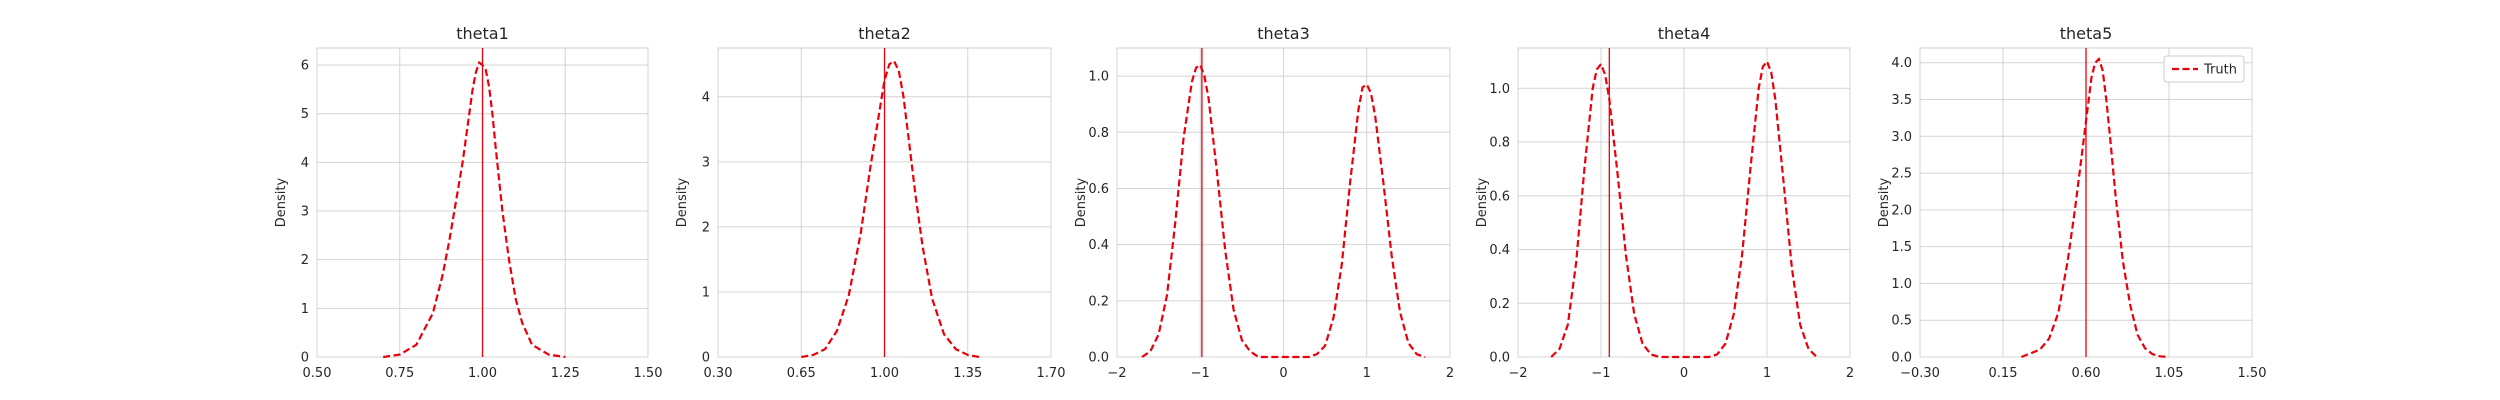 The image size is (2500, 400). What do you see at coordinates (482, 33) in the screenshot?
I see `chart-title: theta1` at bounding box center [482, 33].